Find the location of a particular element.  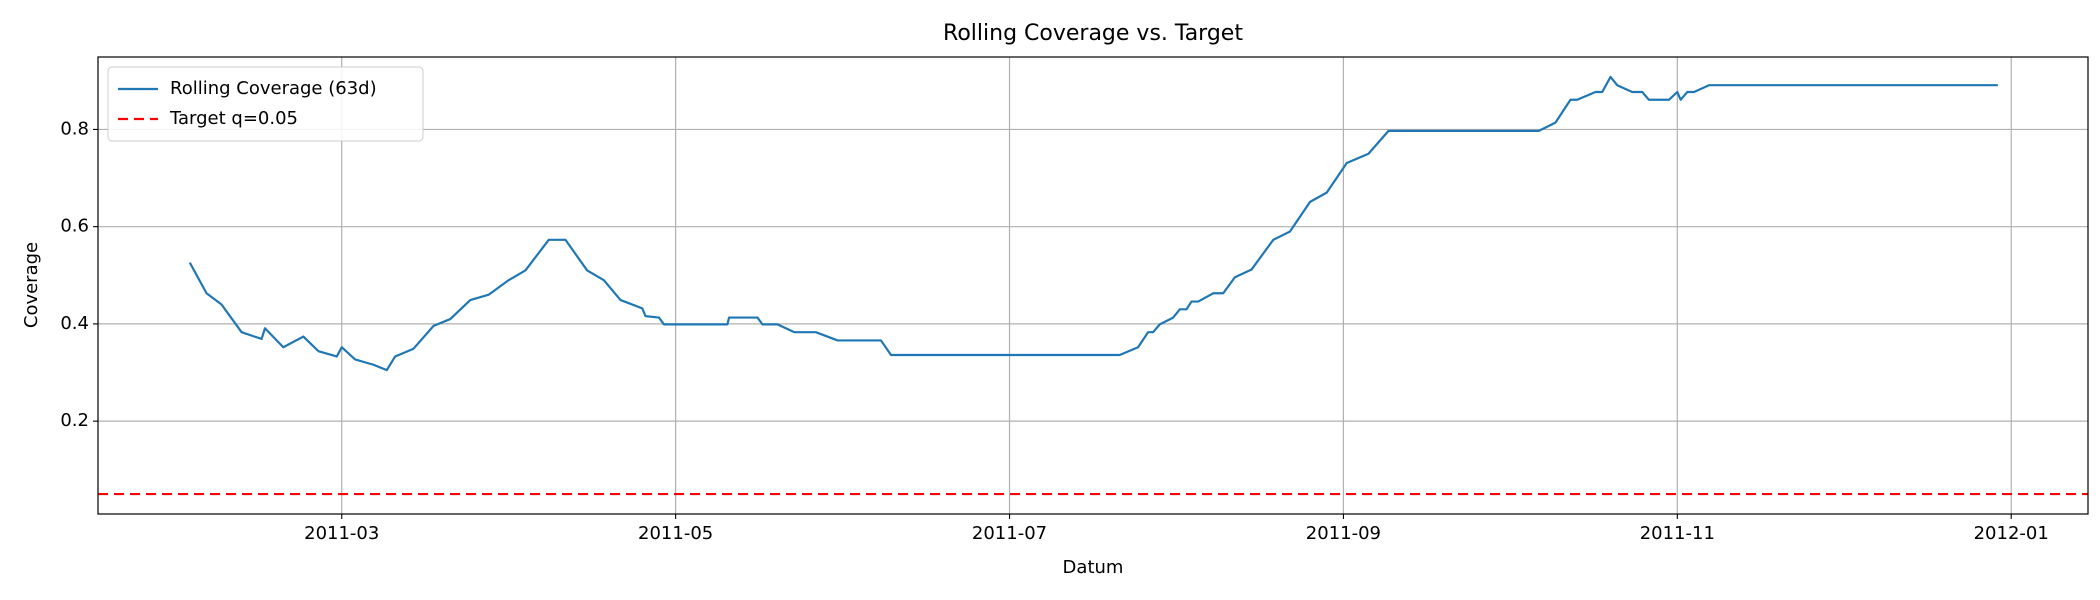

x-tick-label: 2011-07 is located at coordinates (1009, 533).